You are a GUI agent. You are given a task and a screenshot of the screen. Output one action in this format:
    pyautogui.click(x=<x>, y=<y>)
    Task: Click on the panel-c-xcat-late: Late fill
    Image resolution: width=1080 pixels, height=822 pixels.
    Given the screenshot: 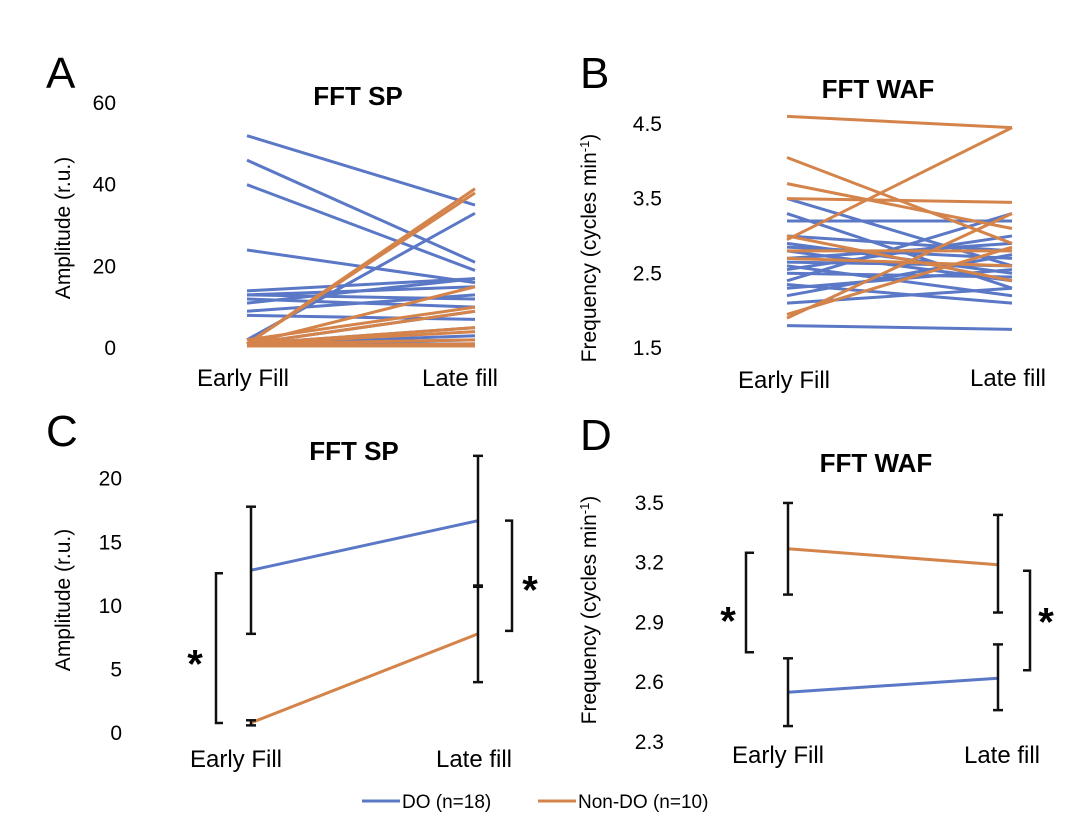 What is the action you would take?
    pyautogui.click(x=474, y=759)
    